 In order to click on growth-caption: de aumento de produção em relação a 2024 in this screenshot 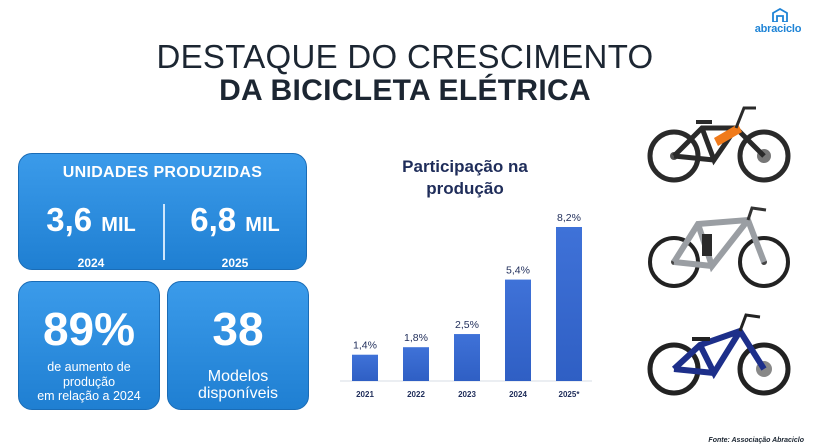, I will do `click(89, 382)`.